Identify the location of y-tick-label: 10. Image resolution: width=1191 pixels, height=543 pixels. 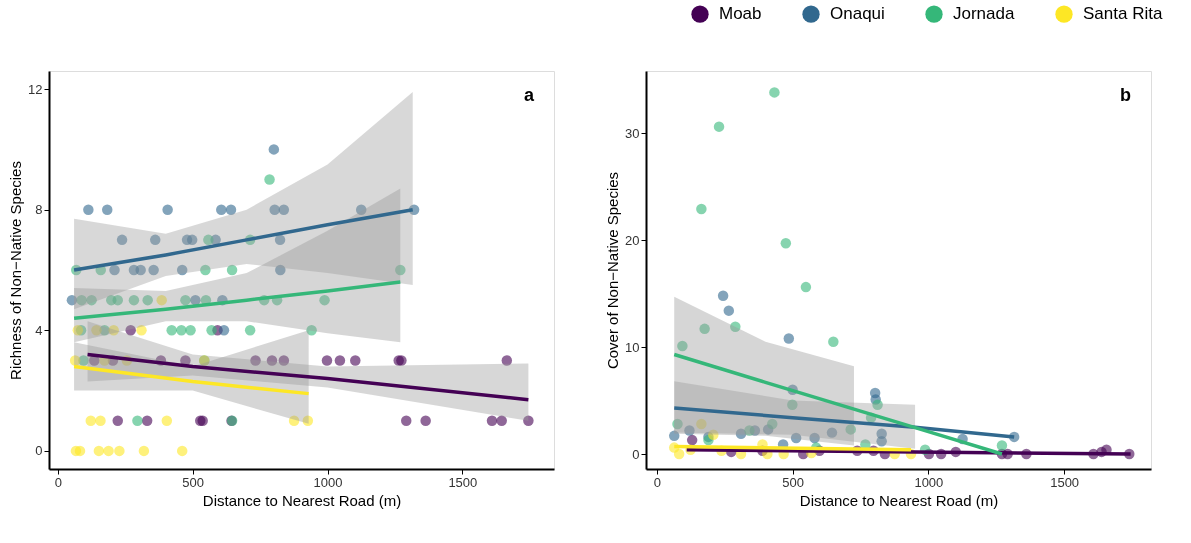
(632, 347).